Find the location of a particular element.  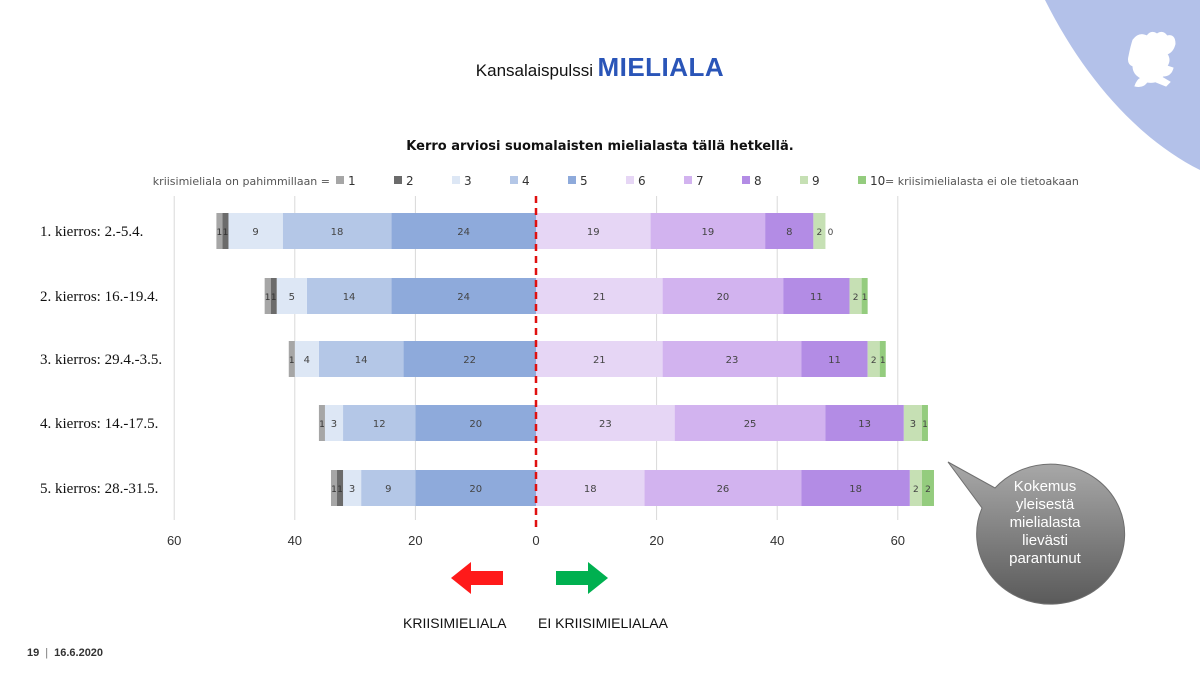

left-red-arrow-icon is located at coordinates (477, 578).